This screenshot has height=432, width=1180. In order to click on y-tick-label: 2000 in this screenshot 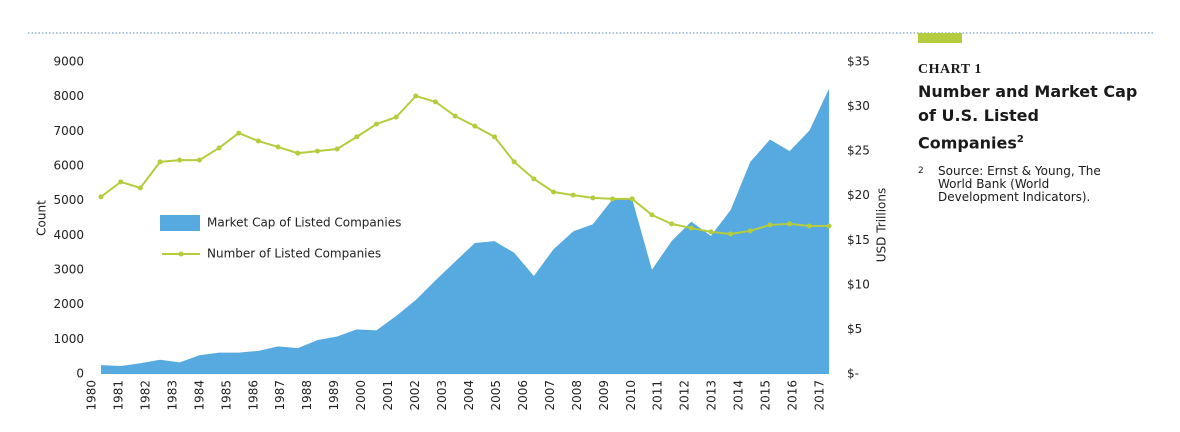, I will do `click(68, 304)`.